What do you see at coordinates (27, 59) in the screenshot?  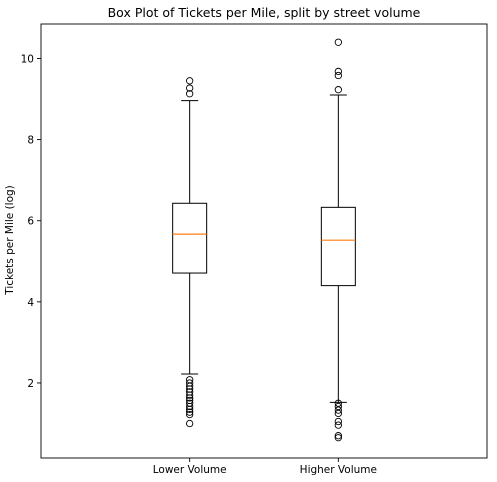 I see `y-tick-label: 10` at bounding box center [27, 59].